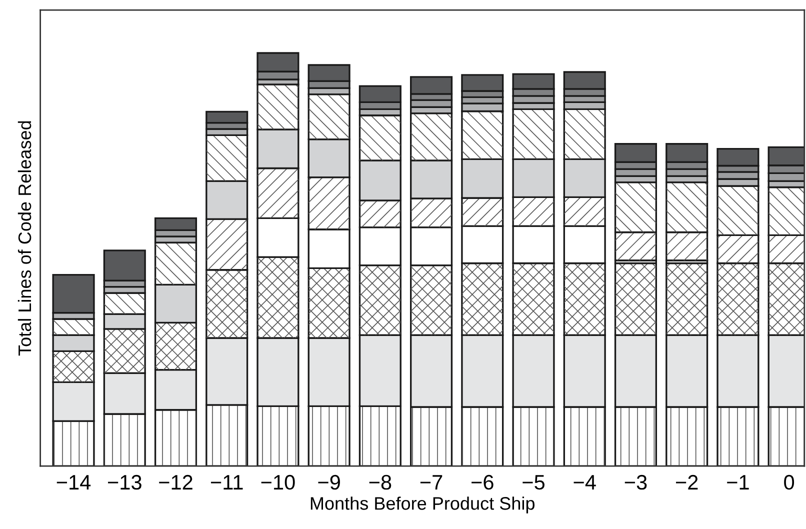 This screenshot has height=529, width=806. What do you see at coordinates (329, 482) in the screenshot?
I see `x-tick-label: −9` at bounding box center [329, 482].